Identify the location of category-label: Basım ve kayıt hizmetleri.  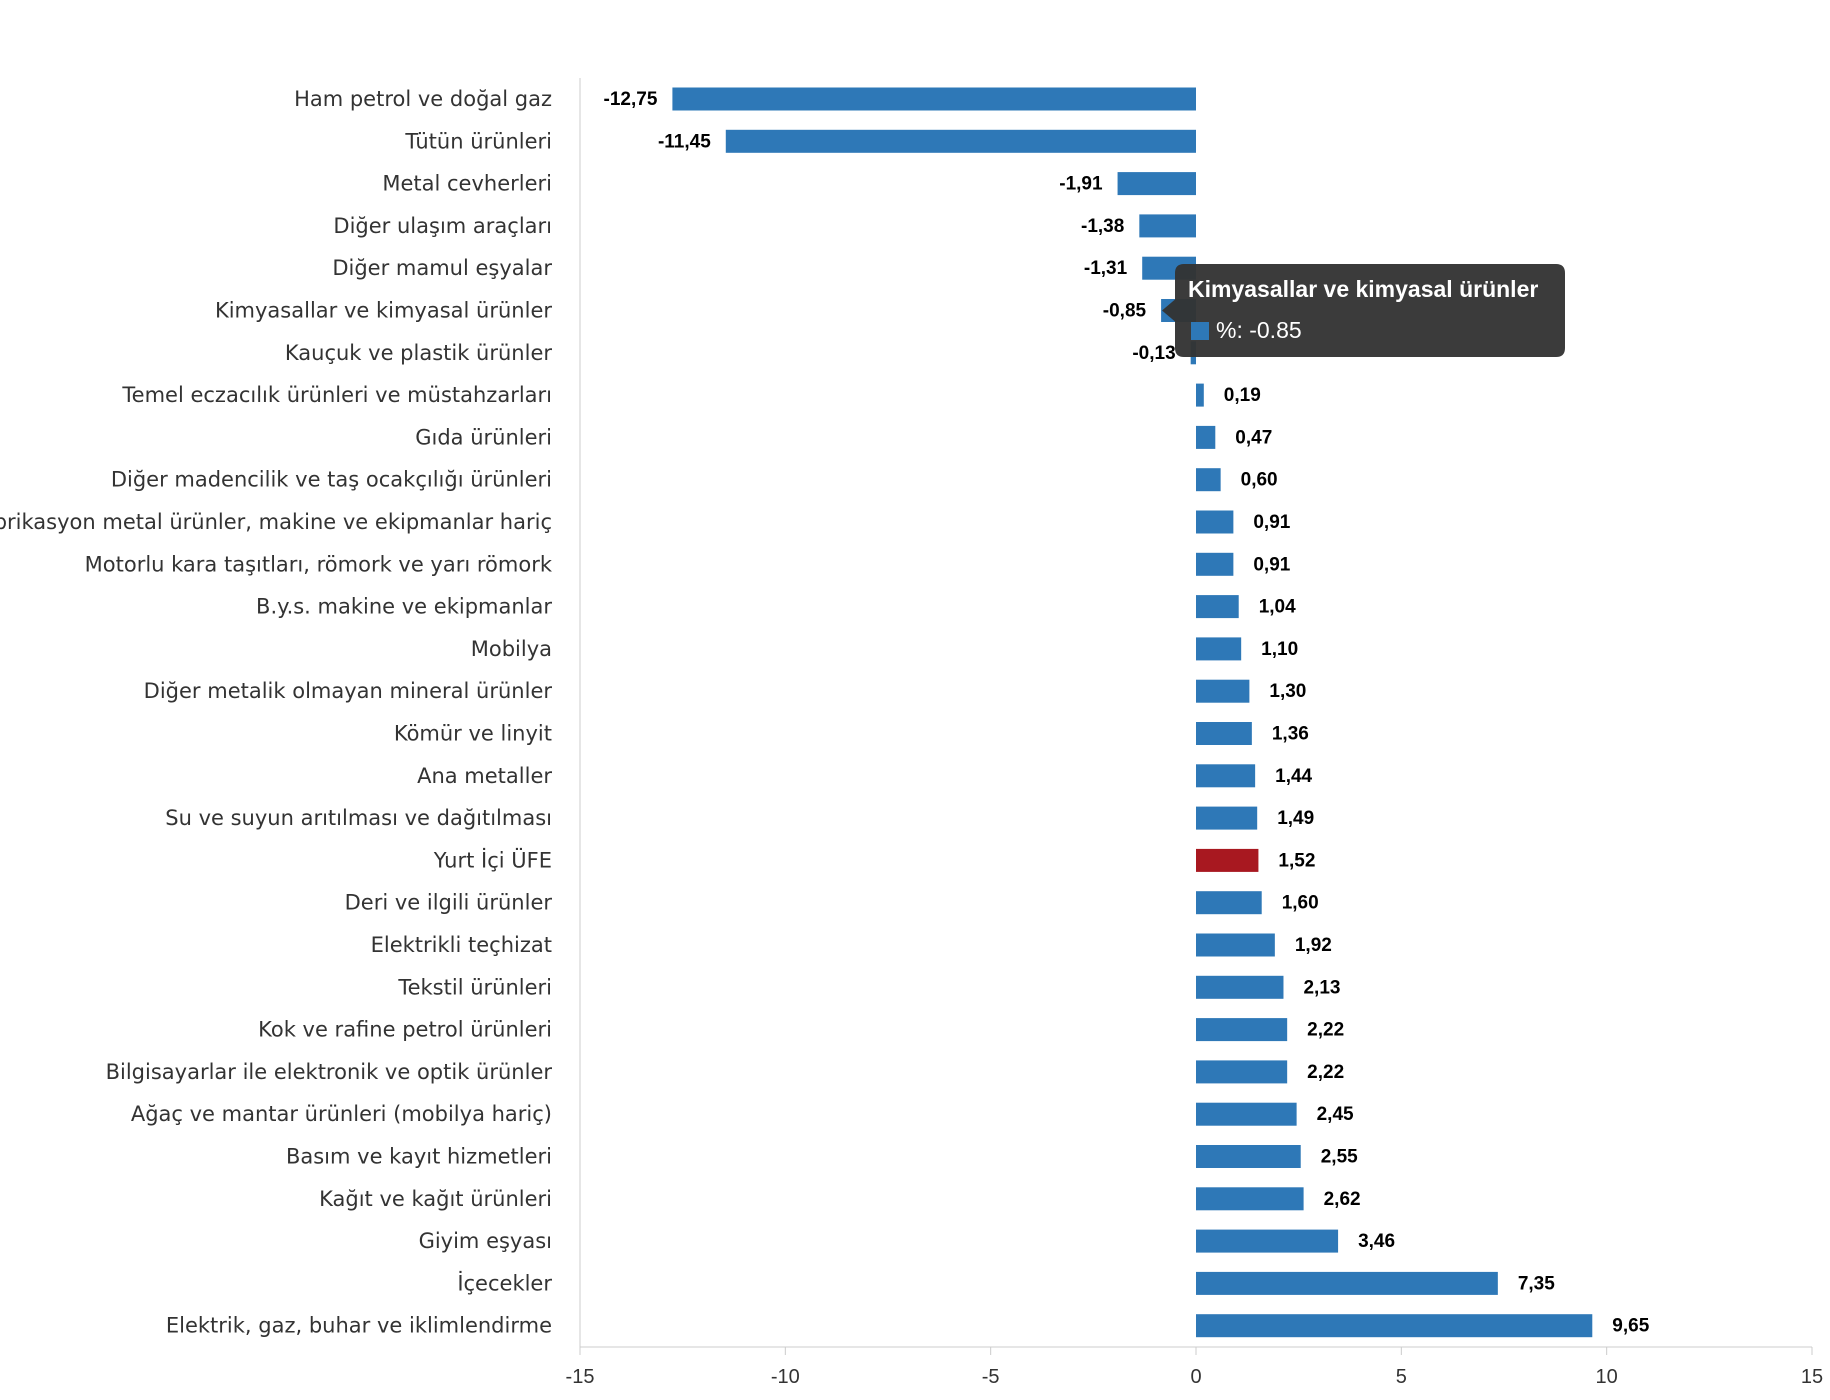
(419, 1157).